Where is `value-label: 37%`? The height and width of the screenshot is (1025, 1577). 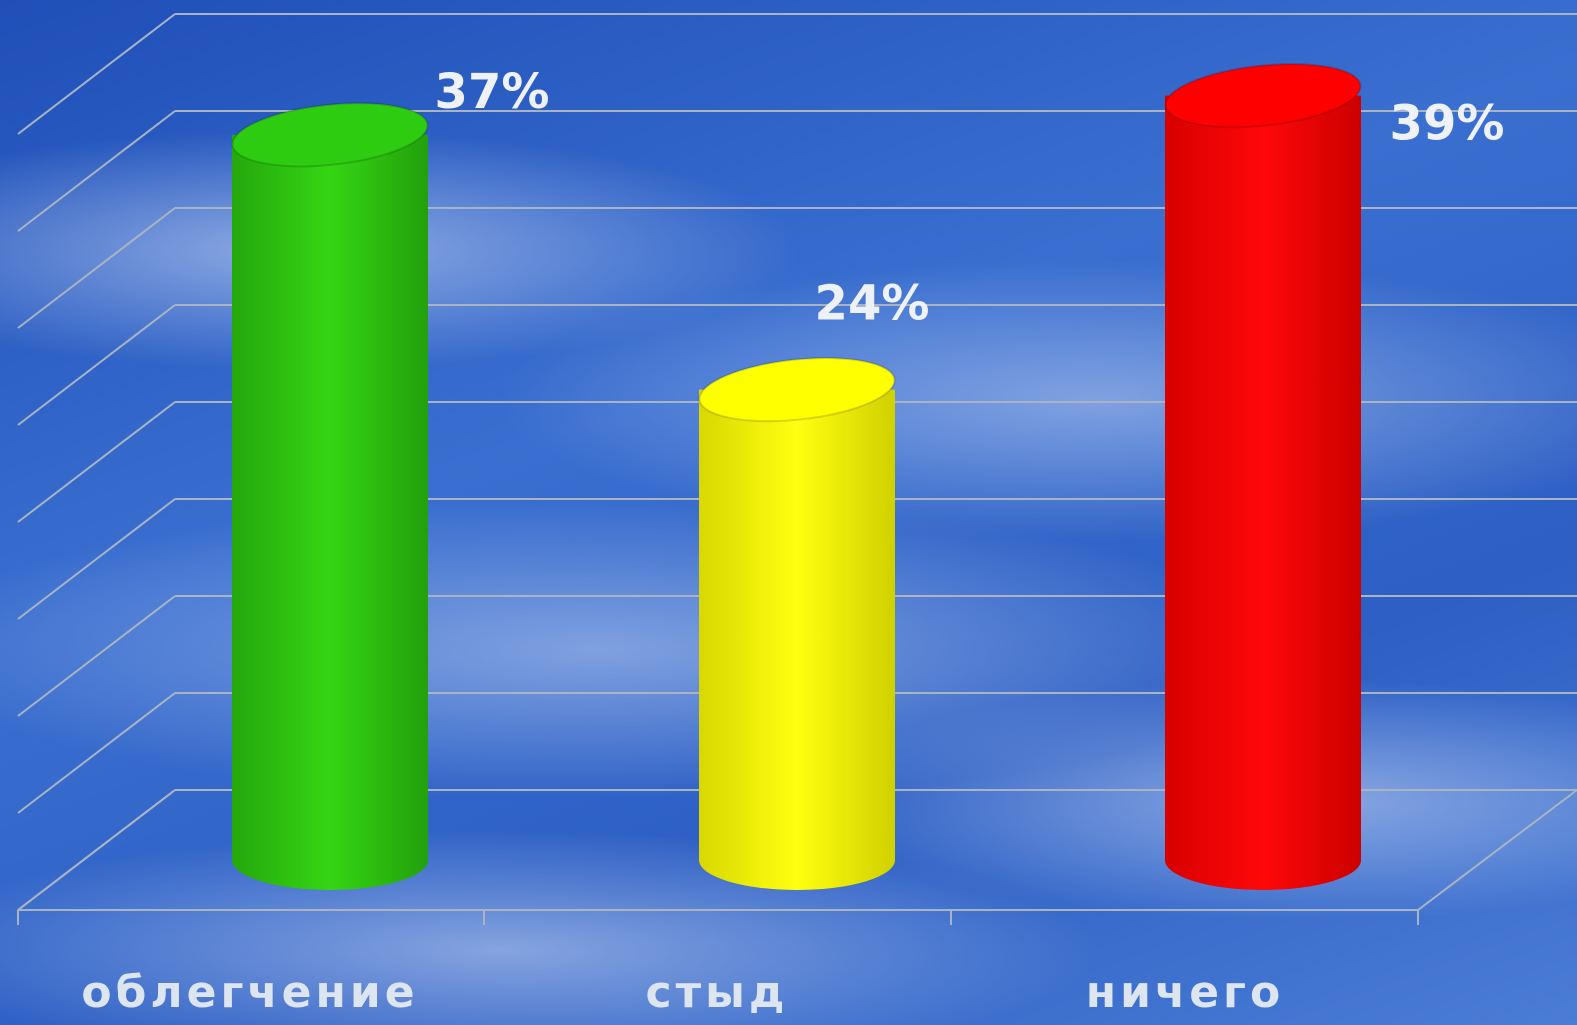
value-label: 37% is located at coordinates (492, 92).